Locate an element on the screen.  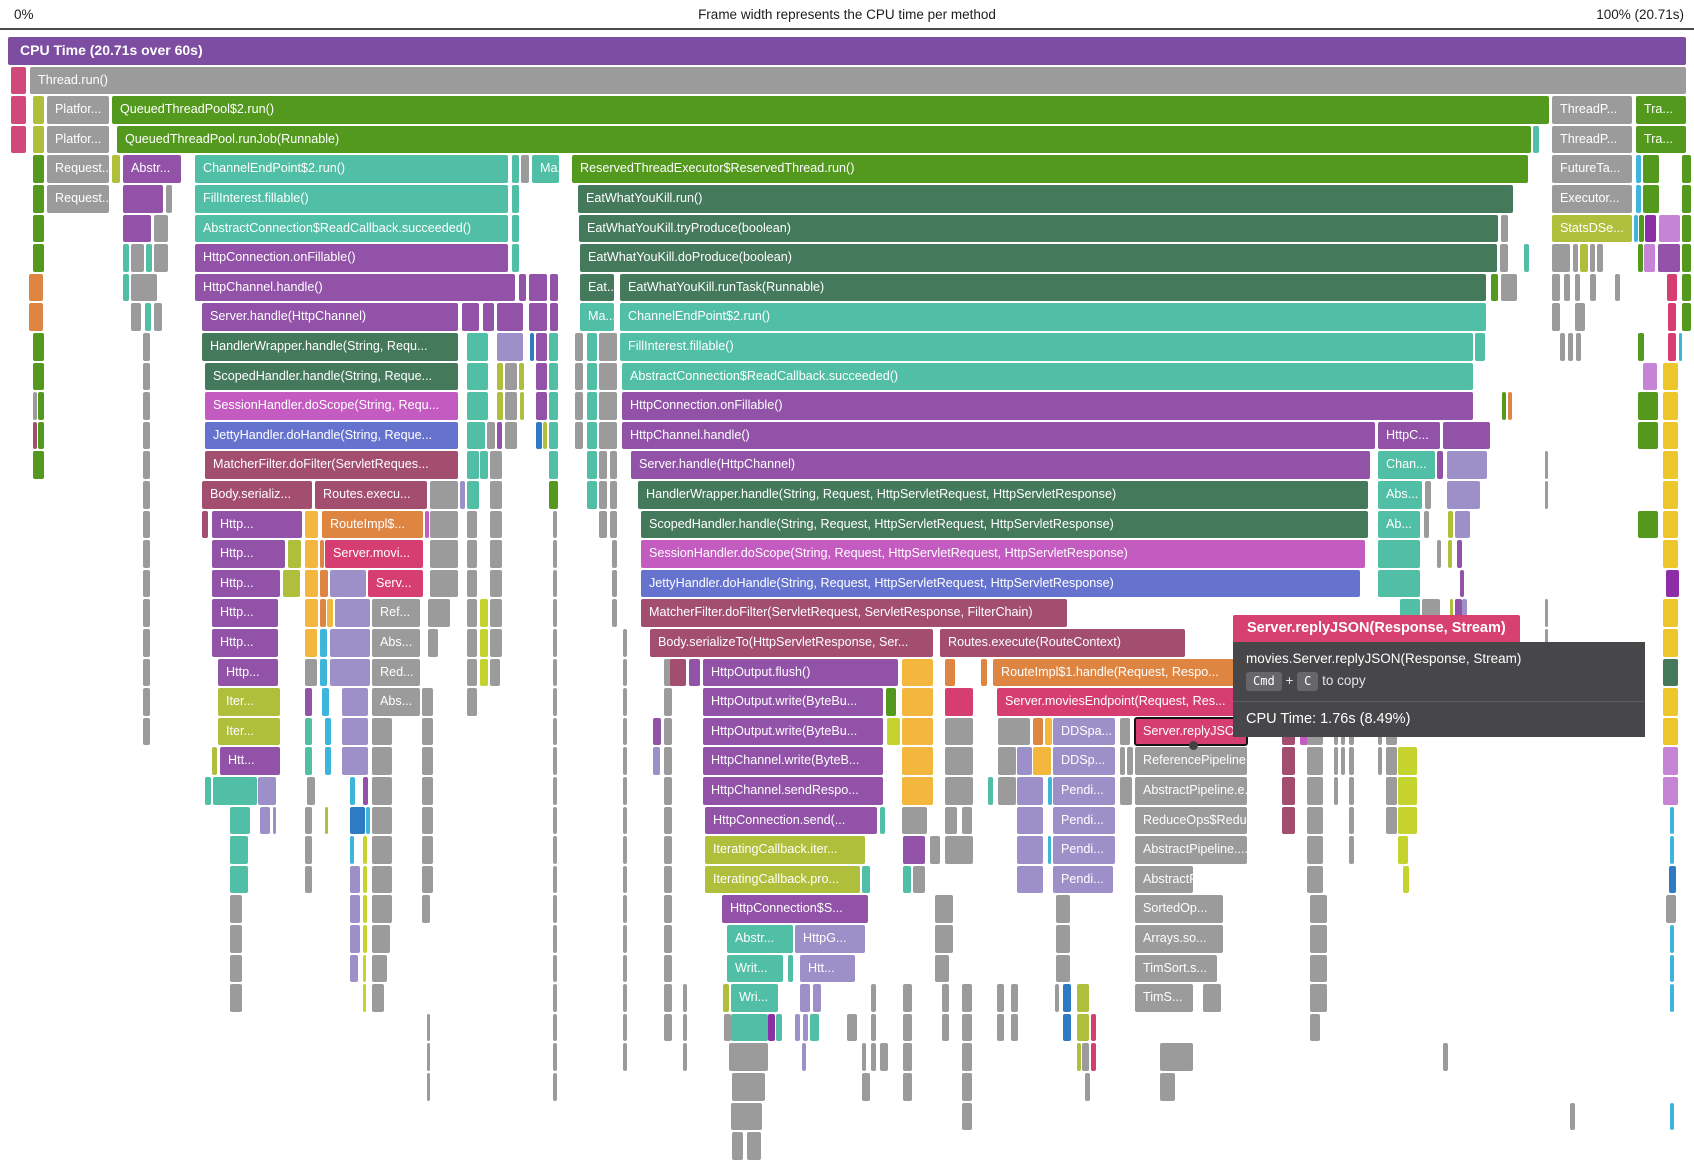
flame-frame: HttpOutput.flush() is located at coordinates (800, 672).